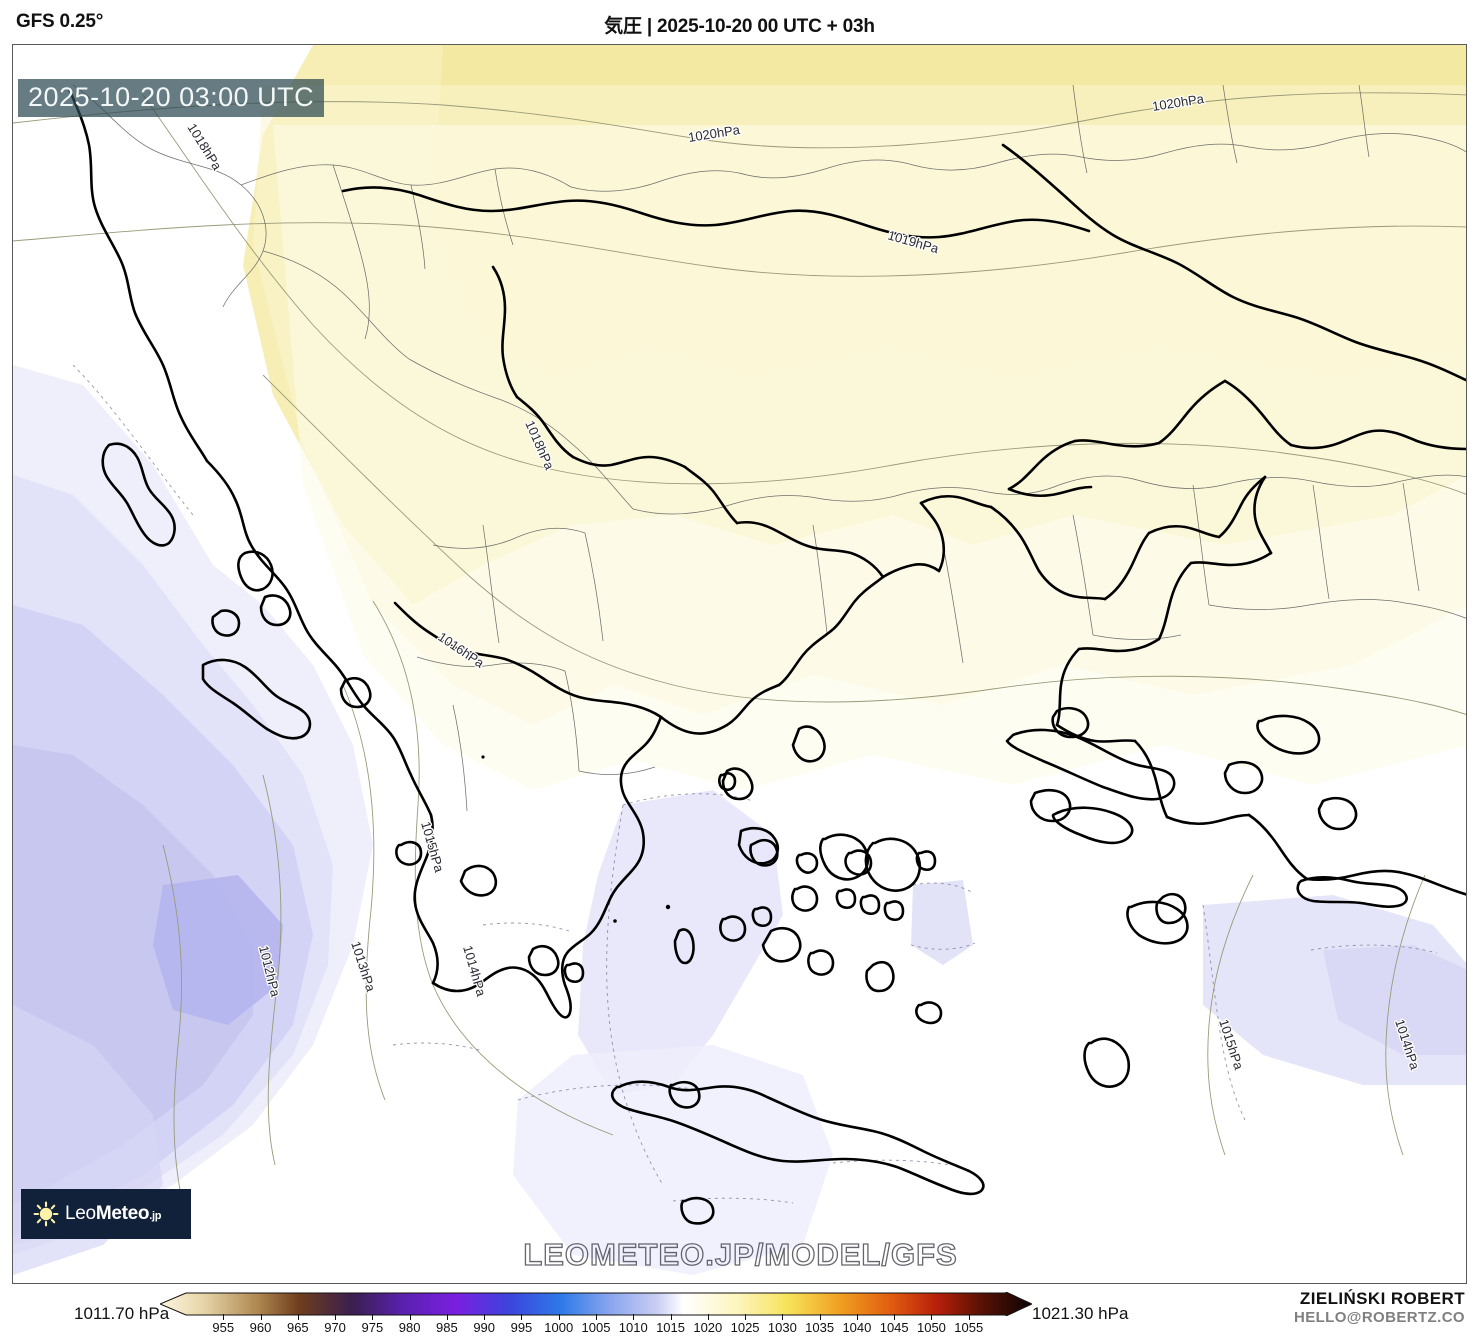 This screenshot has height=1338, width=1479. I want to click on colorbar-tick-label: 955, so click(223, 1327).